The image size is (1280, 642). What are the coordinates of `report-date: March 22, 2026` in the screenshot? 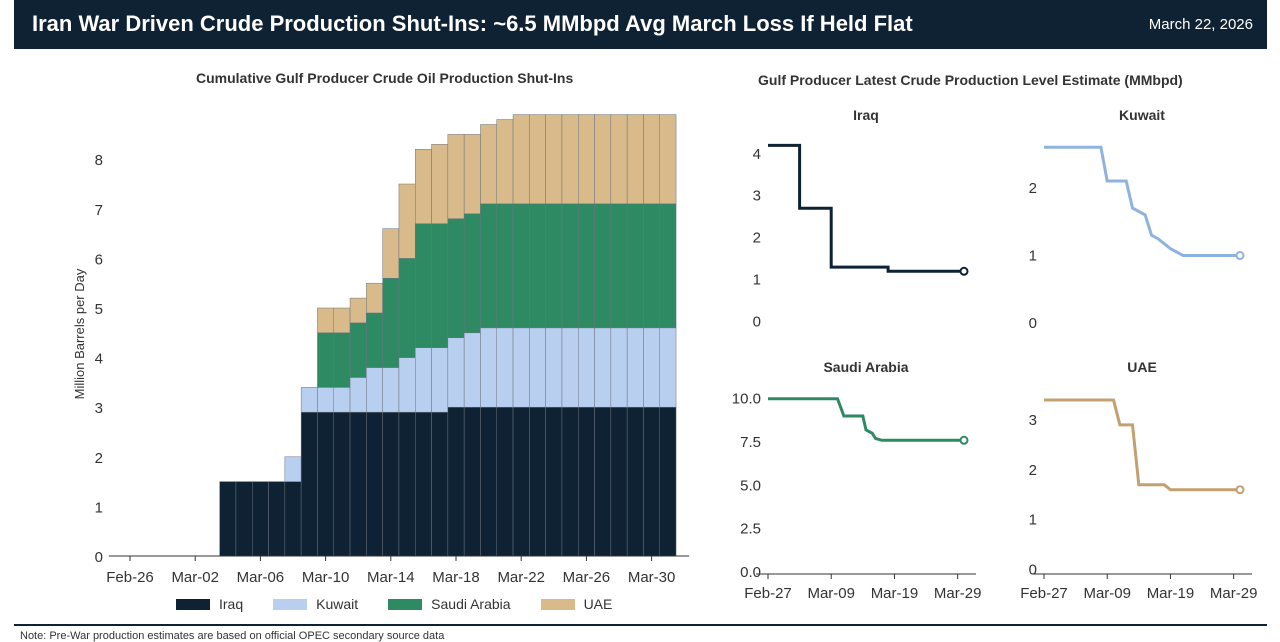 It's located at (1200, 24).